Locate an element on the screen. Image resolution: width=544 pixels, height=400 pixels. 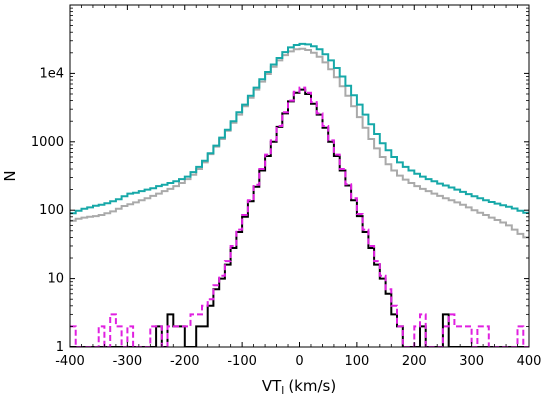
x-tick-label: 0 is located at coordinates (299, 361).